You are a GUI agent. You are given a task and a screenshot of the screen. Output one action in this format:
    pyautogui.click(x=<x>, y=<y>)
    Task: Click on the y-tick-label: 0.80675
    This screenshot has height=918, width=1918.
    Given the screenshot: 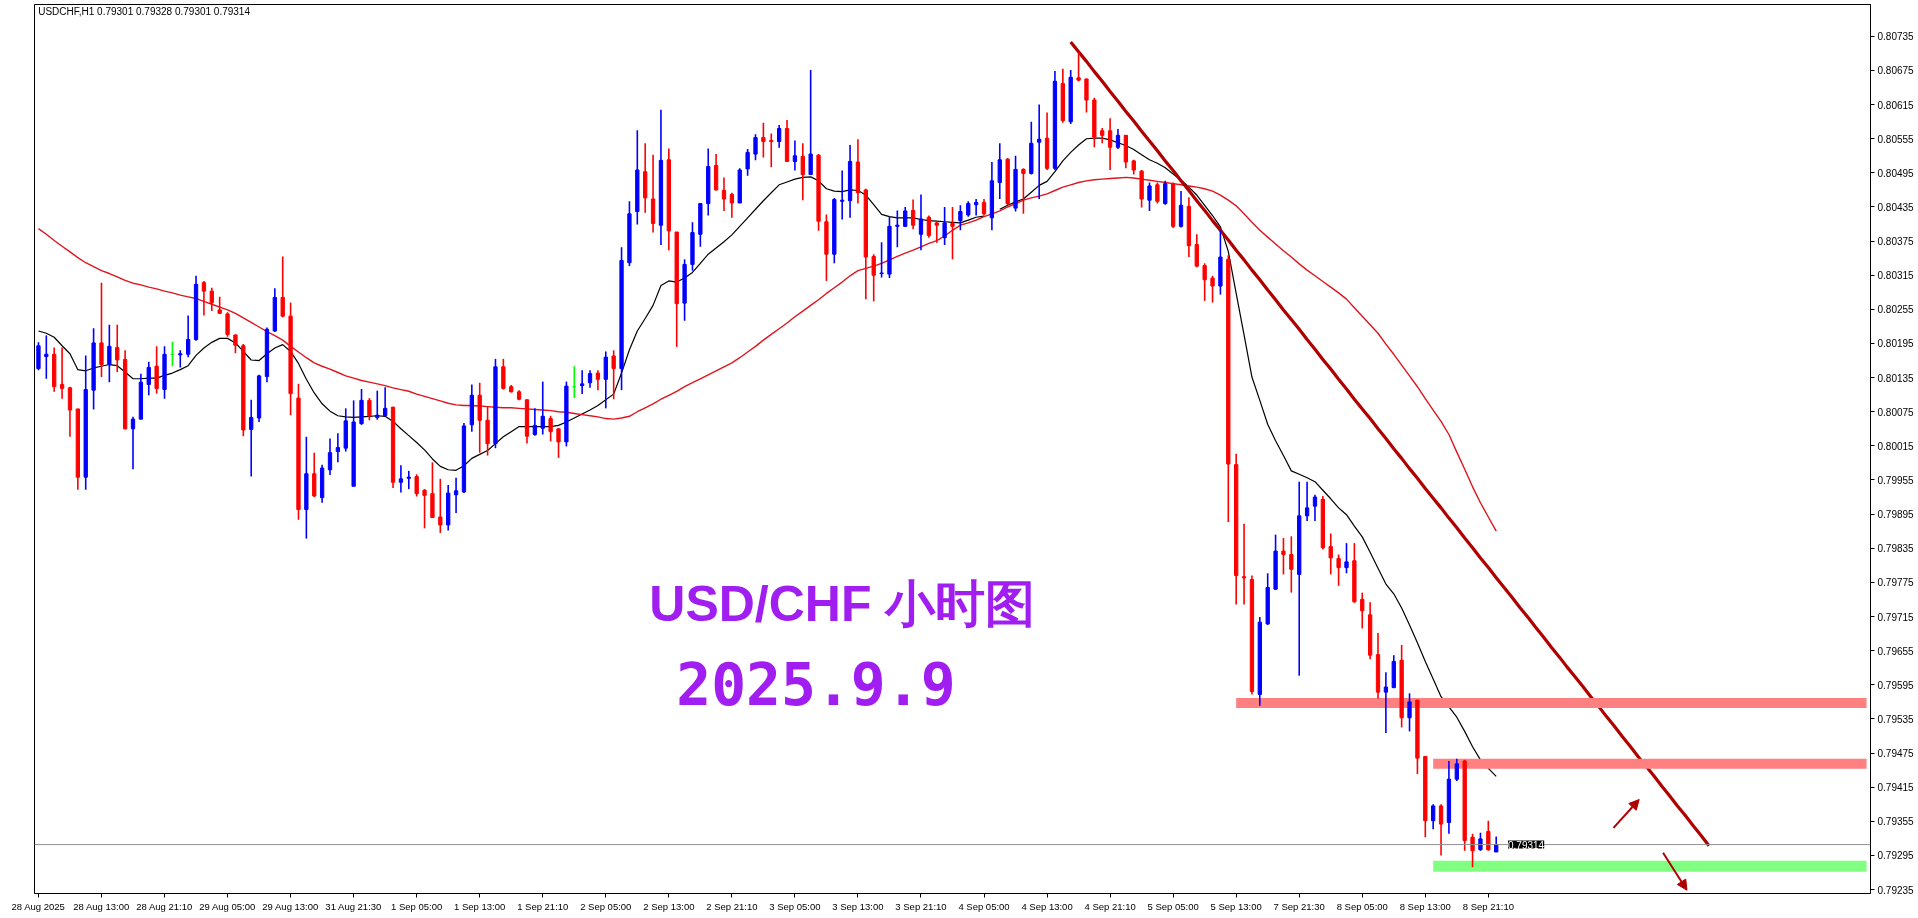 What is the action you would take?
    pyautogui.click(x=1896, y=71)
    